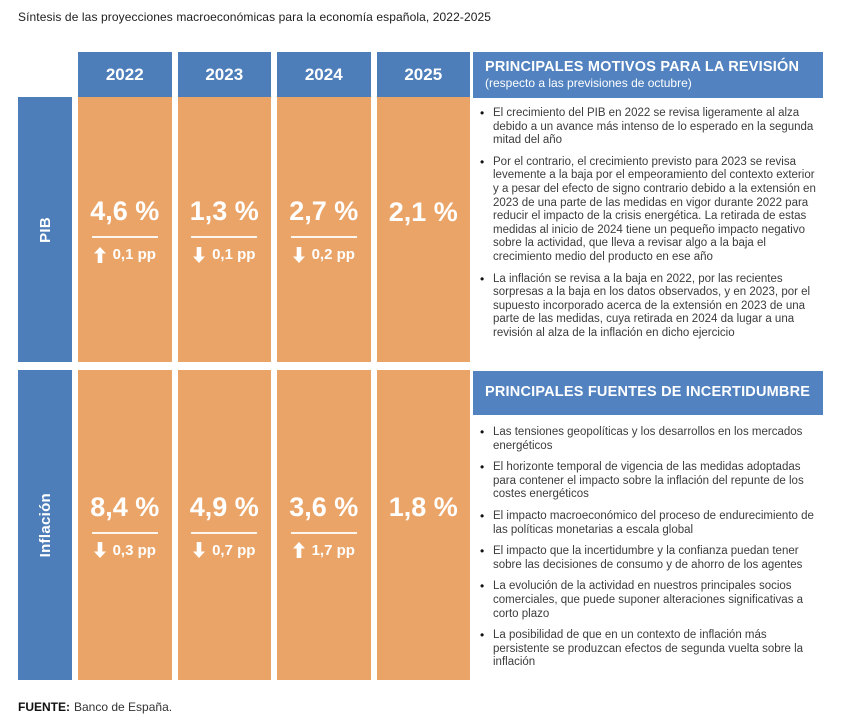 This screenshot has height=722, width=850. Describe the element at coordinates (324, 211) in the screenshot. I see `cell-value: 2,7 %` at that location.